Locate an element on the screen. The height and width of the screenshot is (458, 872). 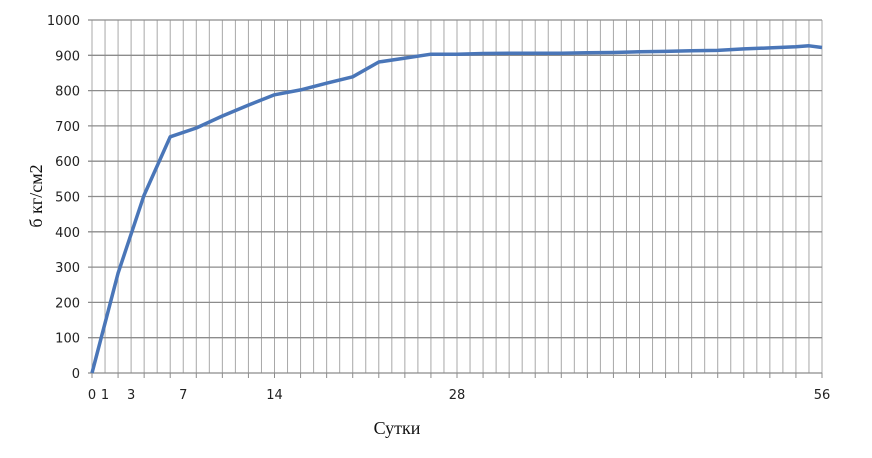
x-tick-label: 0 is located at coordinates (92, 395).